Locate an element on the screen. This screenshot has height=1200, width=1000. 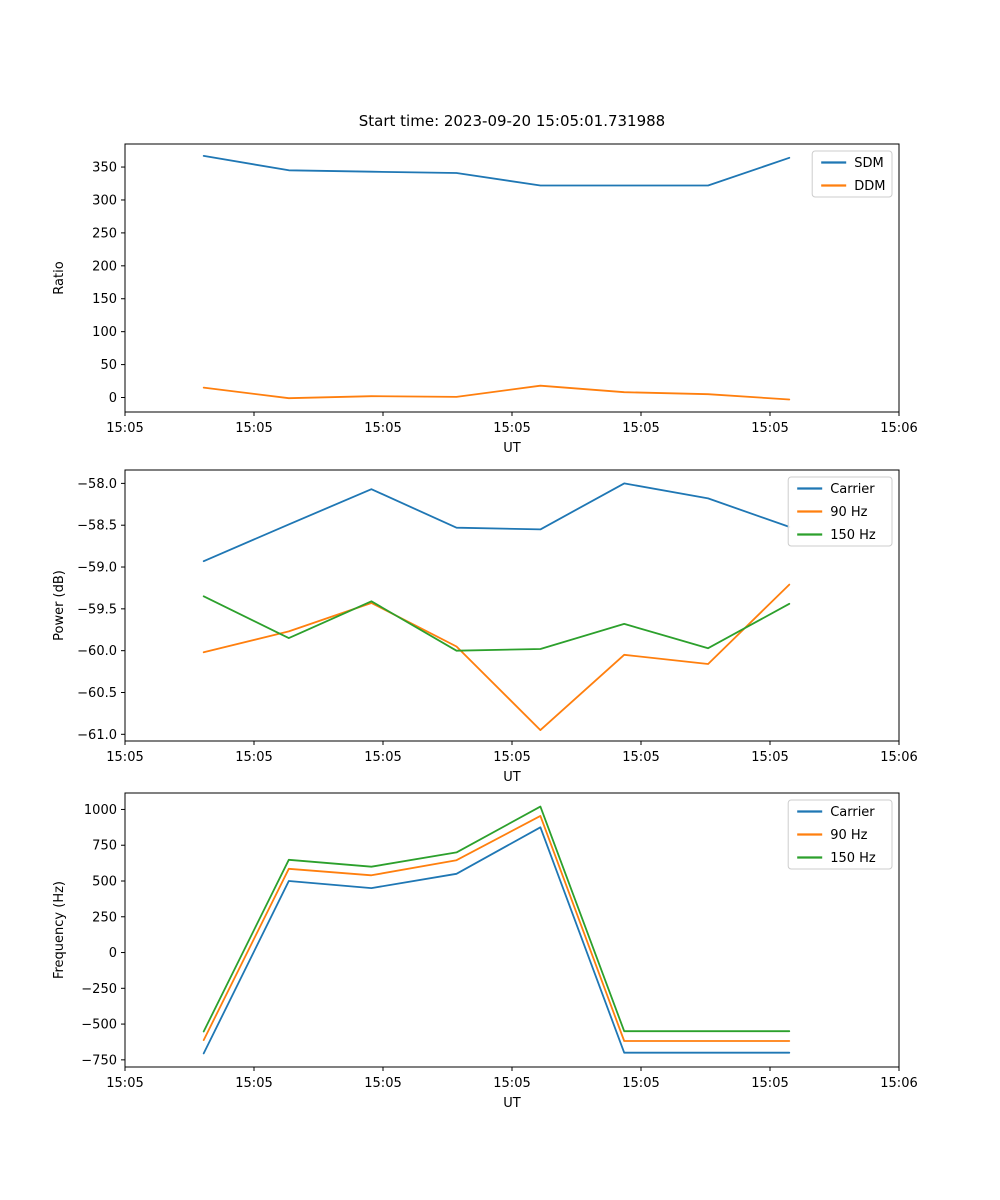
y-tick-label: −60.5 is located at coordinates (97, 693).